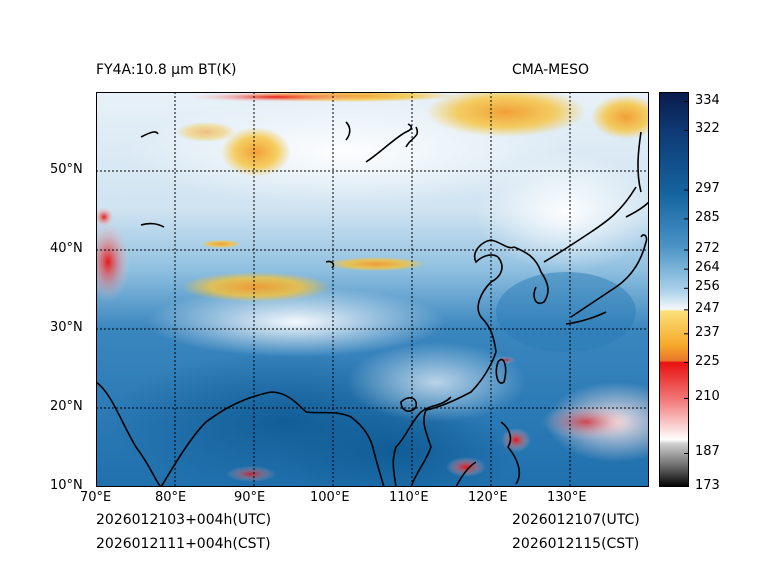  I want to click on lon-tick-130: 130°E, so click(567, 497).